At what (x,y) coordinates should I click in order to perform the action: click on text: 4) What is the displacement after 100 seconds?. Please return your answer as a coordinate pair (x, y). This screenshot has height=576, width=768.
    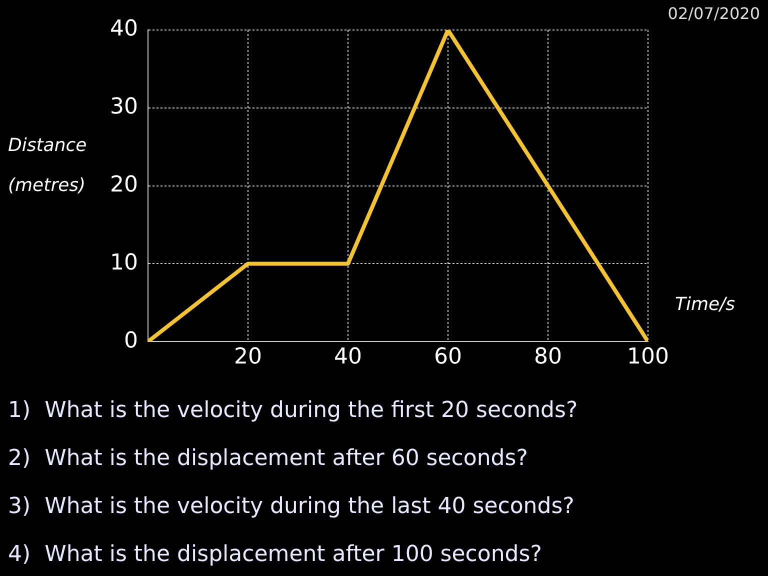
    Looking at the image, I should click on (275, 555).